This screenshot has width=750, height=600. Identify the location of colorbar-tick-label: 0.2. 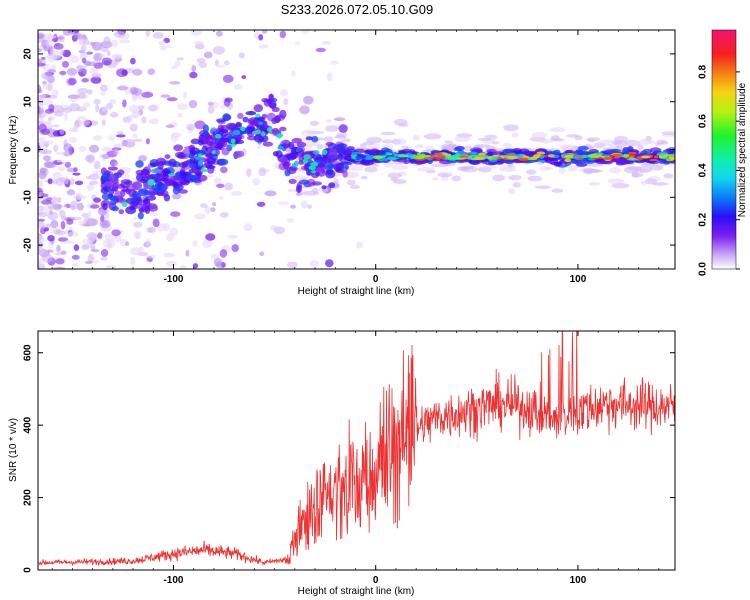
(703, 219).